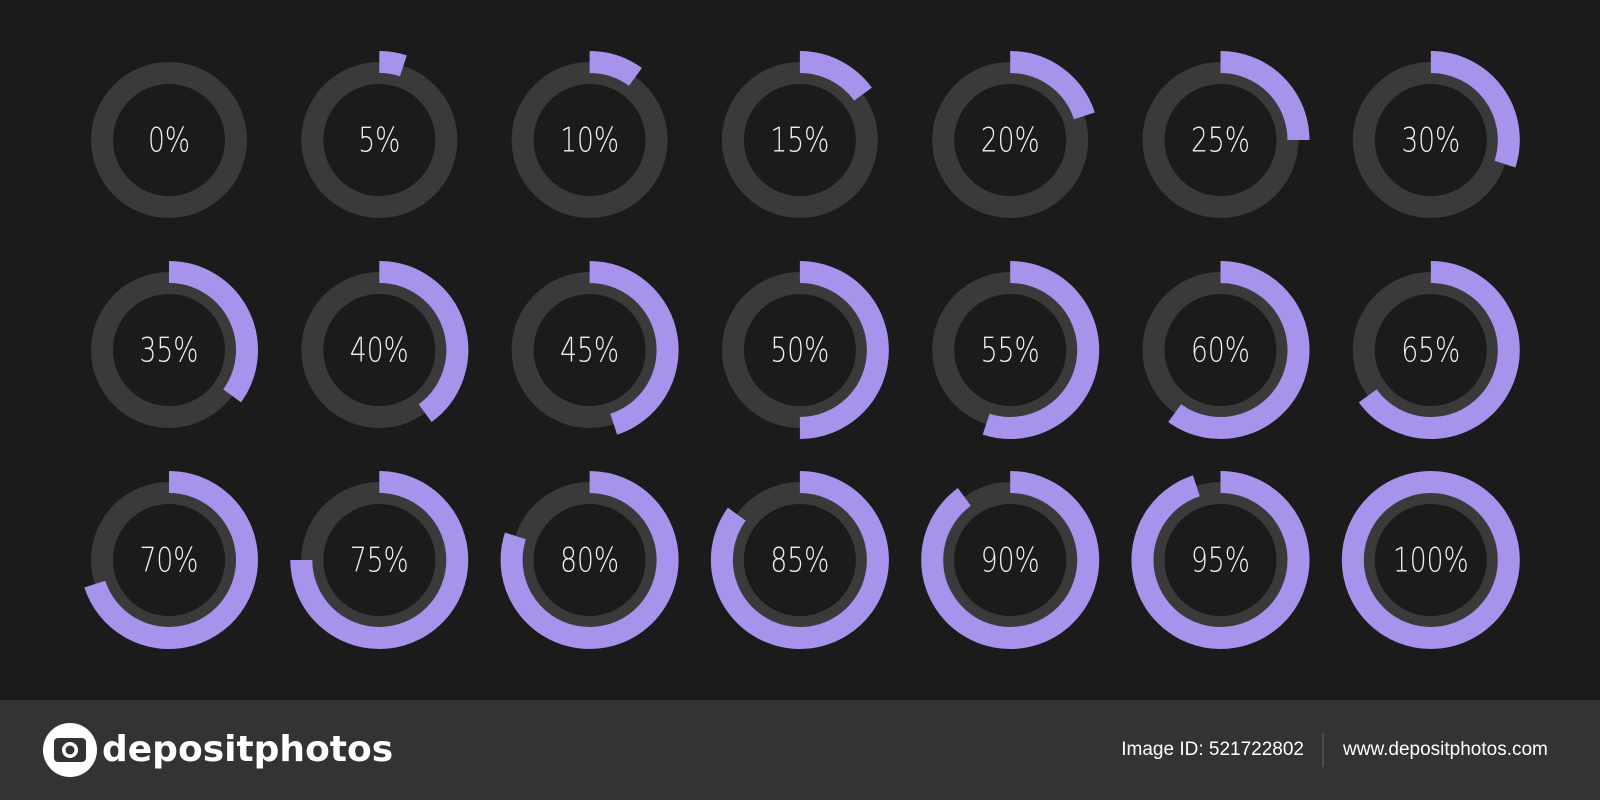  I want to click on url: www.depositphotos.com, so click(1445, 749).